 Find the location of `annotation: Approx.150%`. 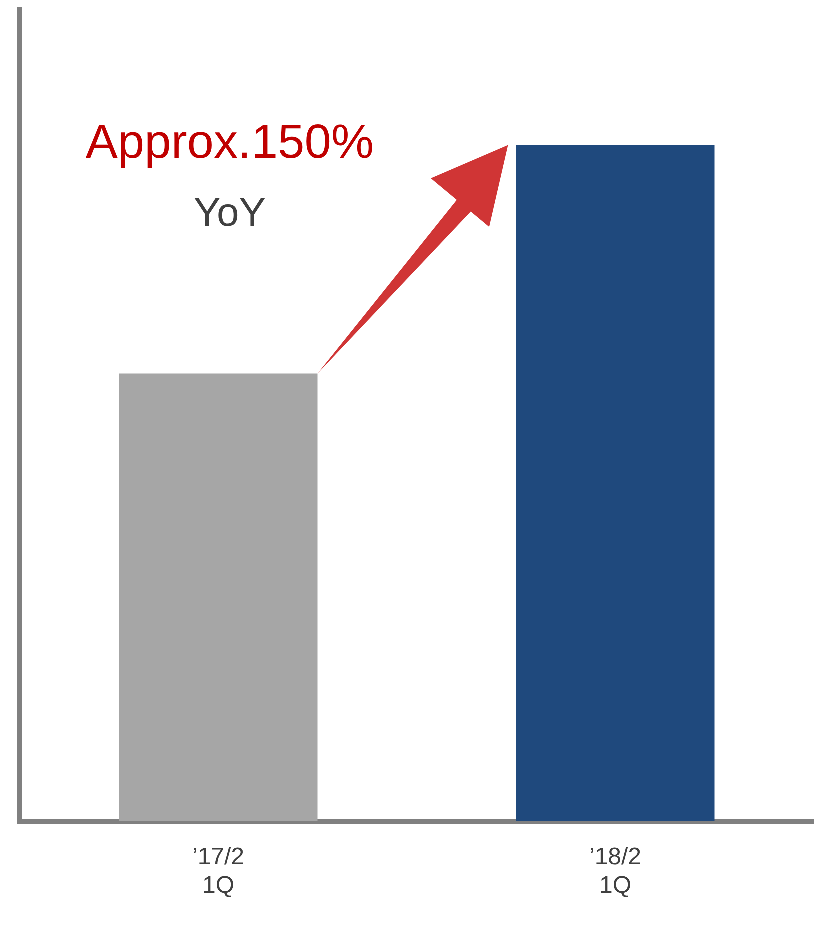

annotation: Approx.150% is located at coordinates (230, 142).